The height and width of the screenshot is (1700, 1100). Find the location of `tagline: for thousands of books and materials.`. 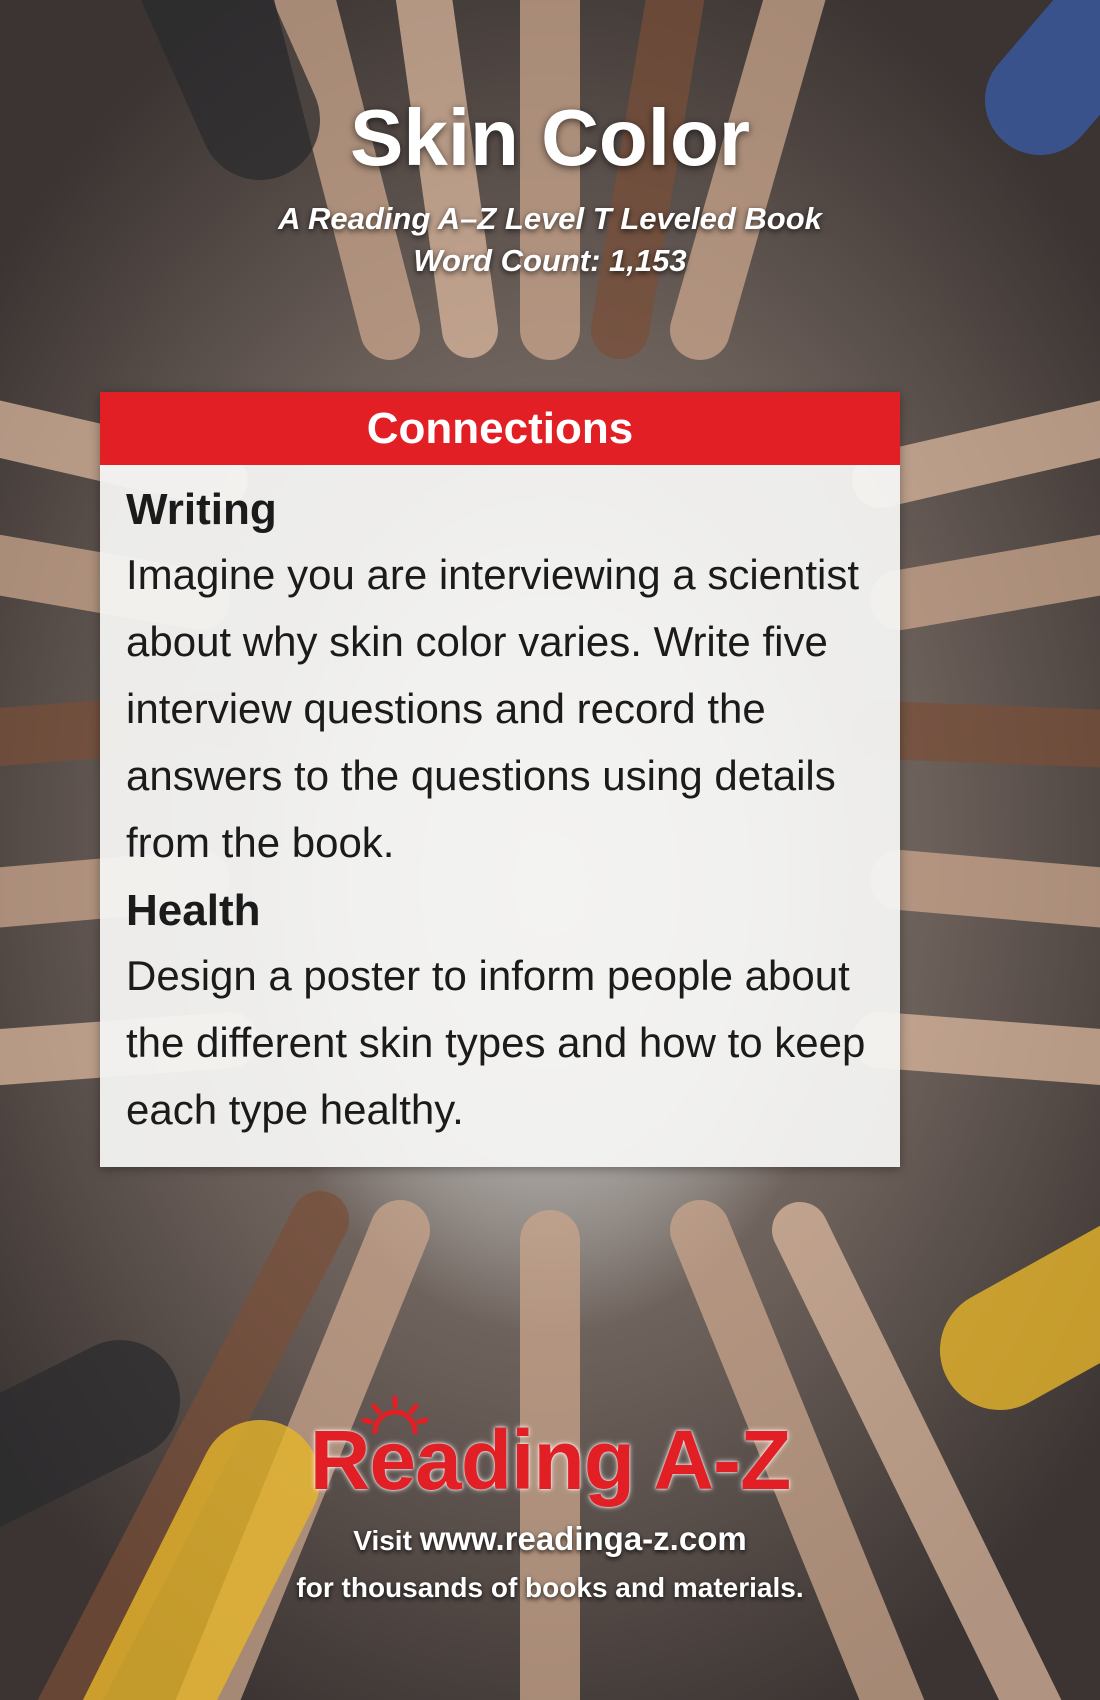

tagline: for thousands of books and materials. is located at coordinates (550, 1587).